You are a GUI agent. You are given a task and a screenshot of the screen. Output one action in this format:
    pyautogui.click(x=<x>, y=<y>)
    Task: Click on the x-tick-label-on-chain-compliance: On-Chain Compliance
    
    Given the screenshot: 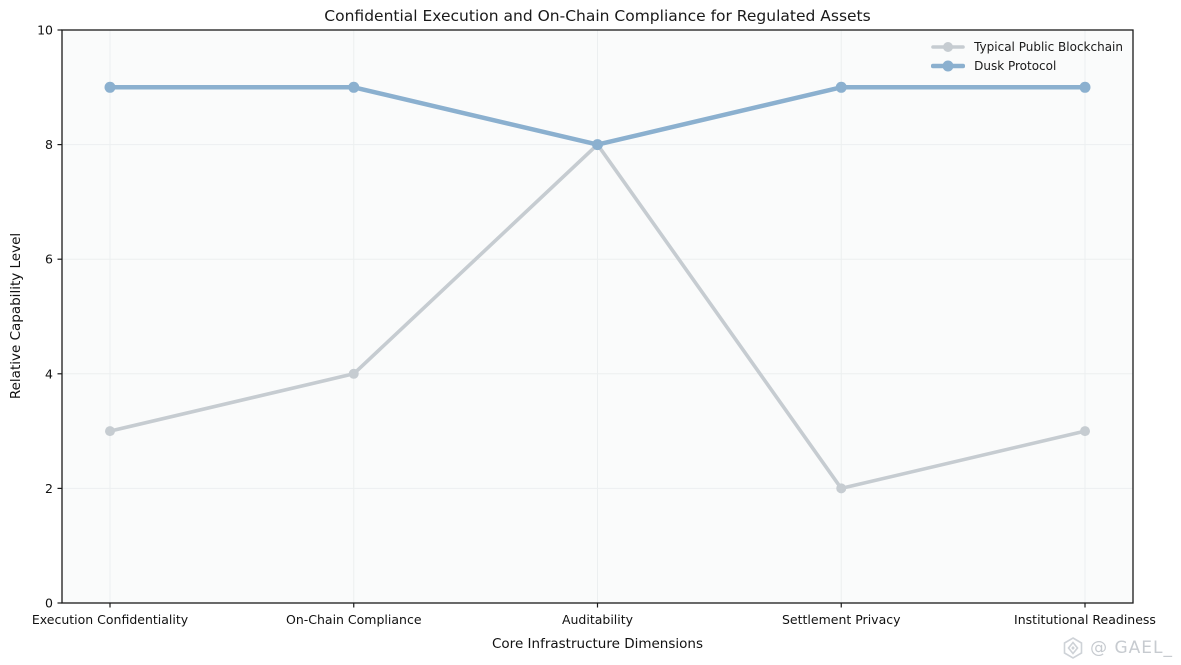 What is the action you would take?
    pyautogui.click(x=354, y=619)
    